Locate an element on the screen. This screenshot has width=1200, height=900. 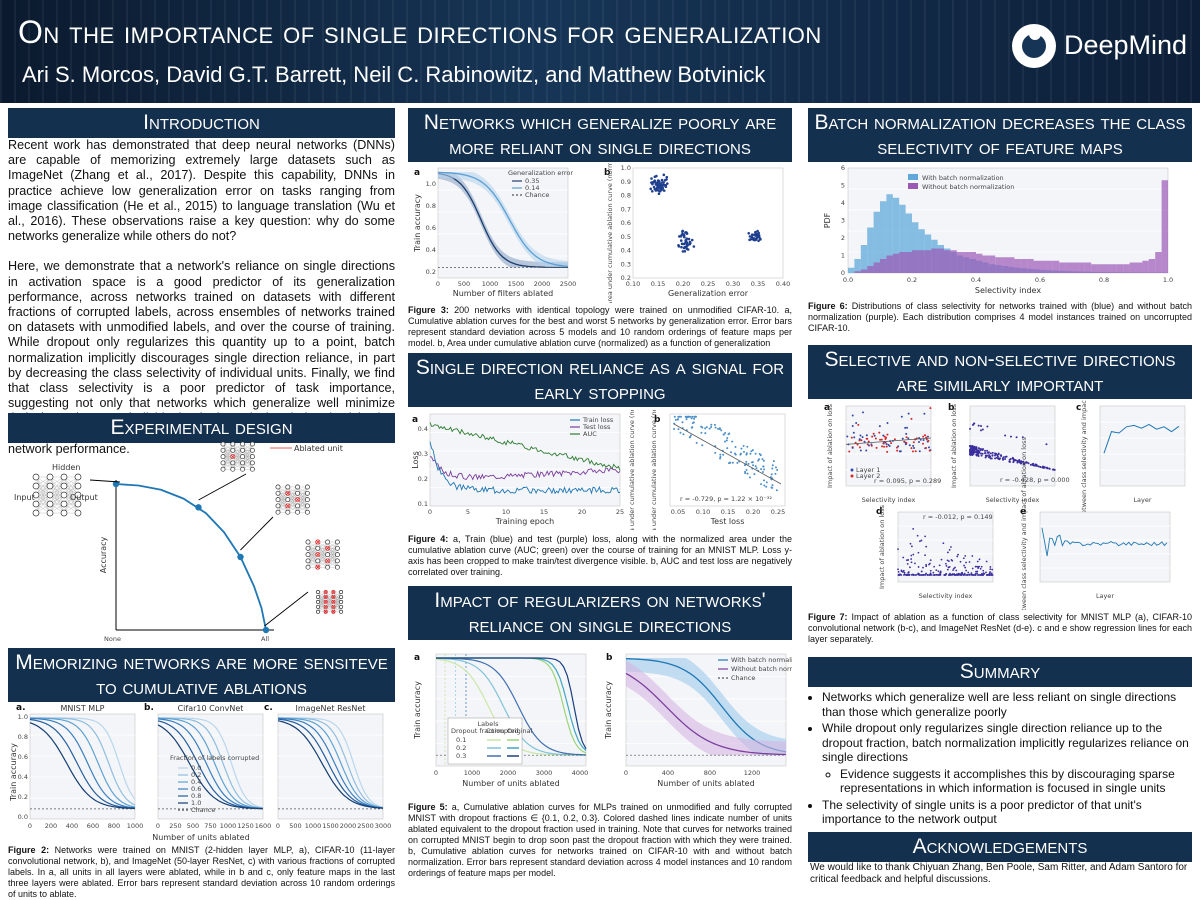
fig7-e-x-label: Layer is located at coordinates (1105, 596).